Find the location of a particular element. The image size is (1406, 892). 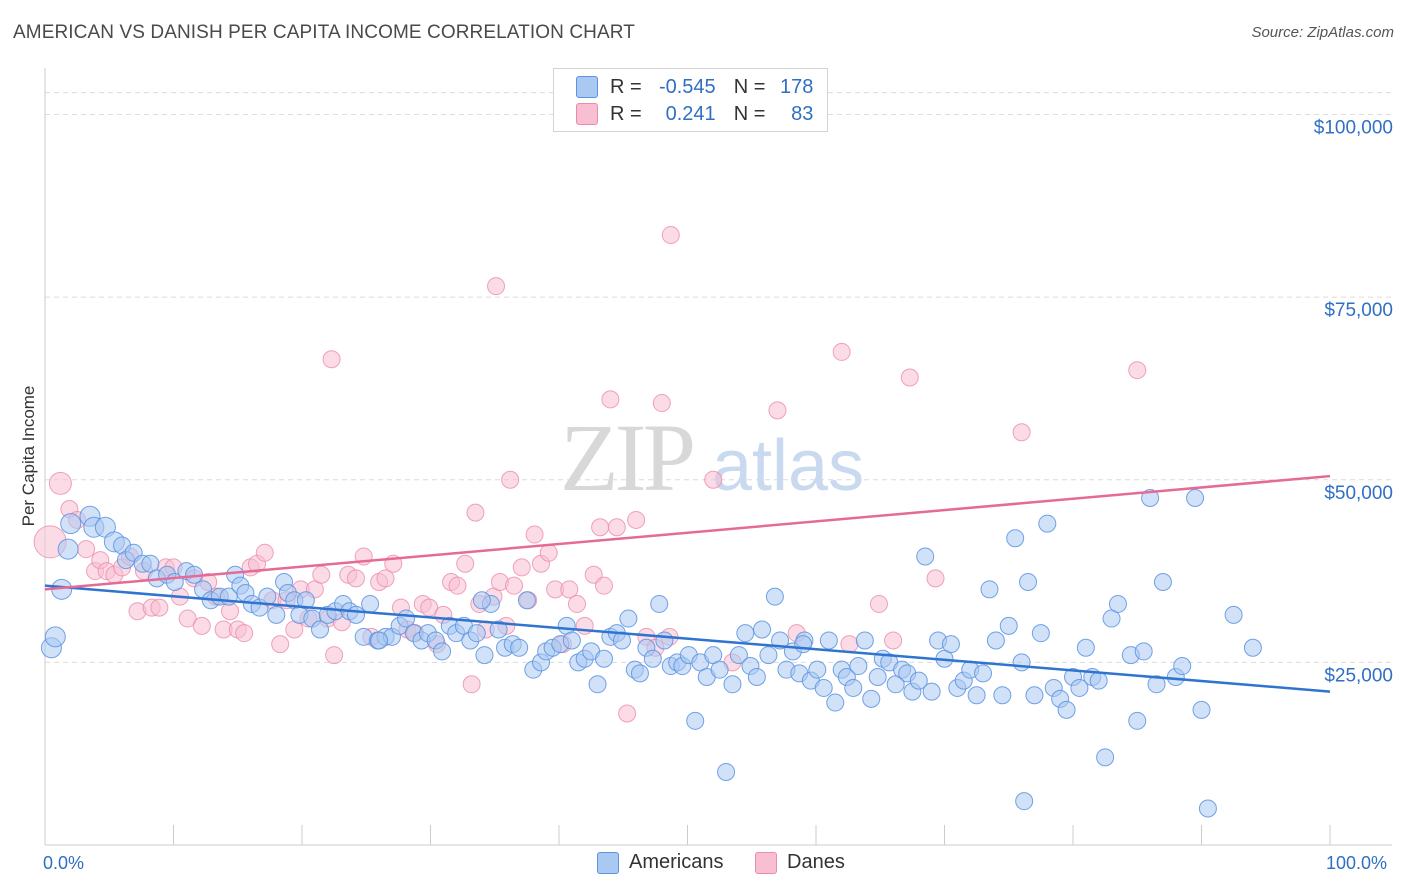

danes-trend-line is located at coordinates (687, 532).